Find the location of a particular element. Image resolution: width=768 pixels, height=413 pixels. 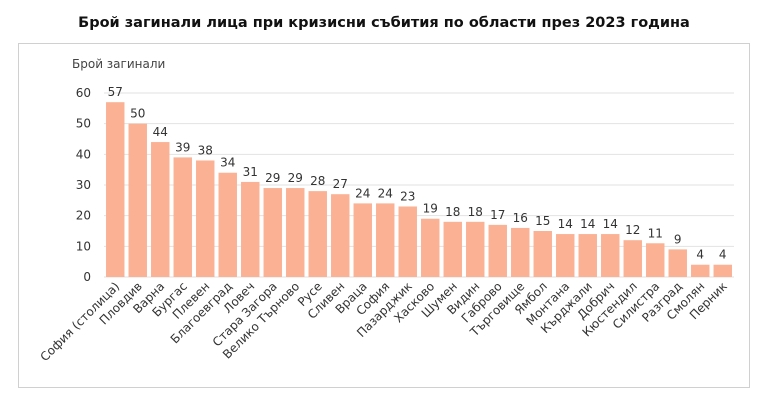

bar-value-label: 38 is located at coordinates (205, 150).